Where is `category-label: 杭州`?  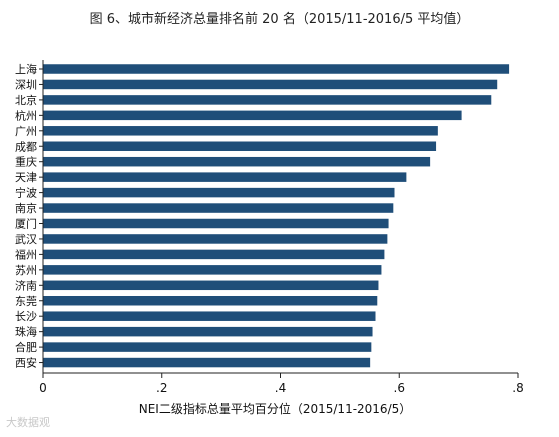
category-label: 杭州 is located at coordinates (26, 115).